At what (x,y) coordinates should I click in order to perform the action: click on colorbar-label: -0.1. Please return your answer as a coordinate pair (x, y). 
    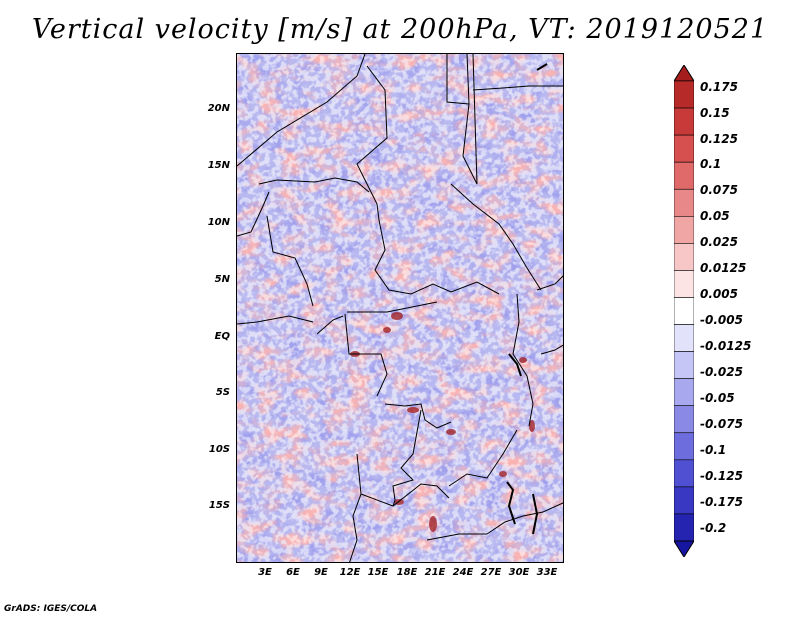
    Looking at the image, I should click on (713, 450).